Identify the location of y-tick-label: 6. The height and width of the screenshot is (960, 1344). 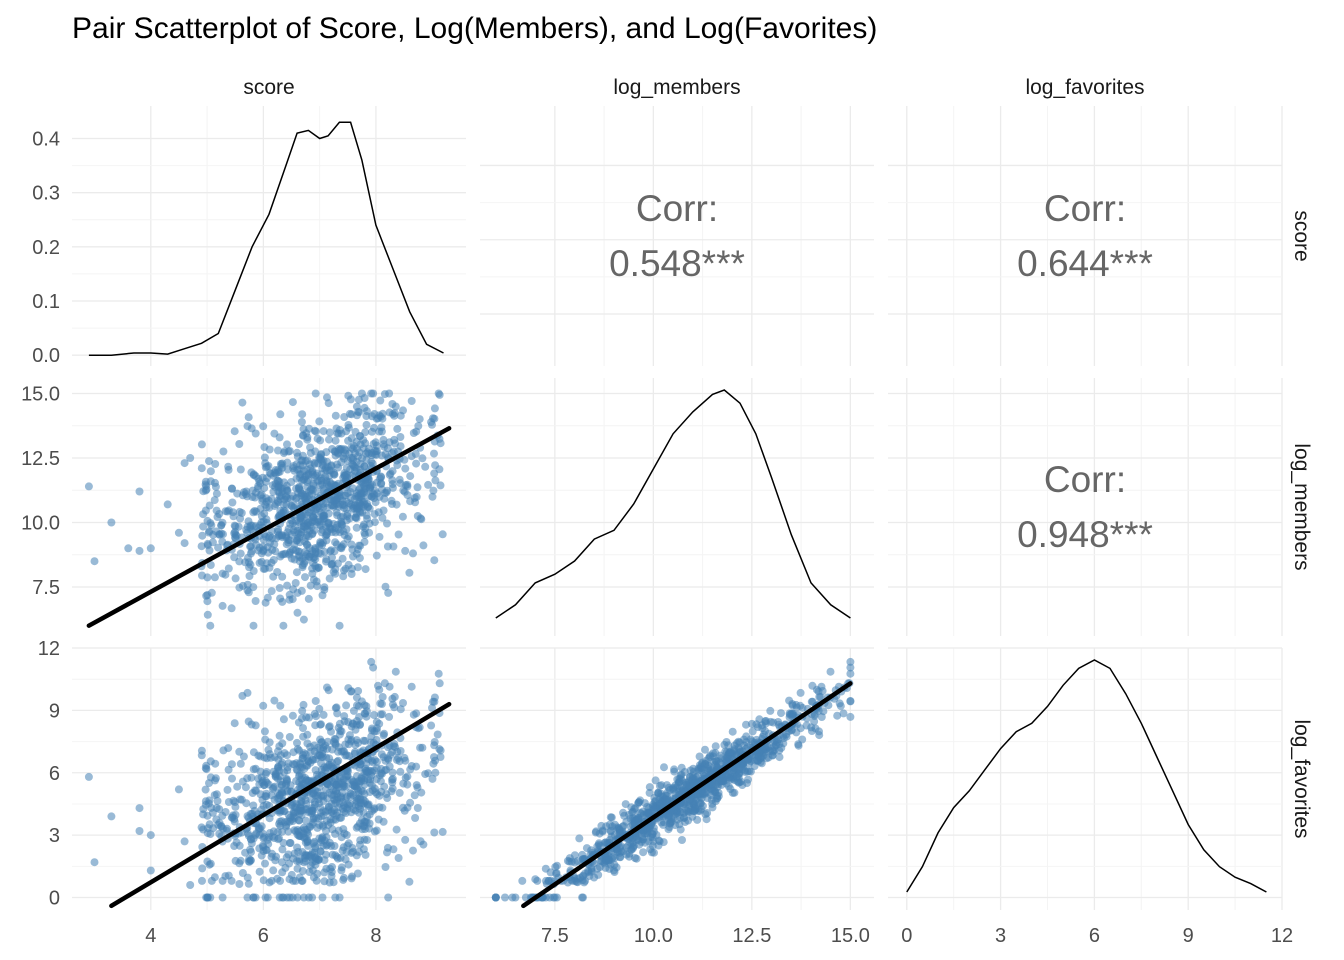
(54, 774).